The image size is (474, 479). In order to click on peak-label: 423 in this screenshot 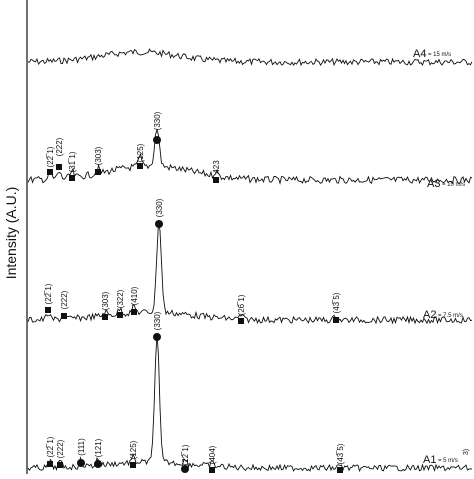, I will do `click(216, 167)`.